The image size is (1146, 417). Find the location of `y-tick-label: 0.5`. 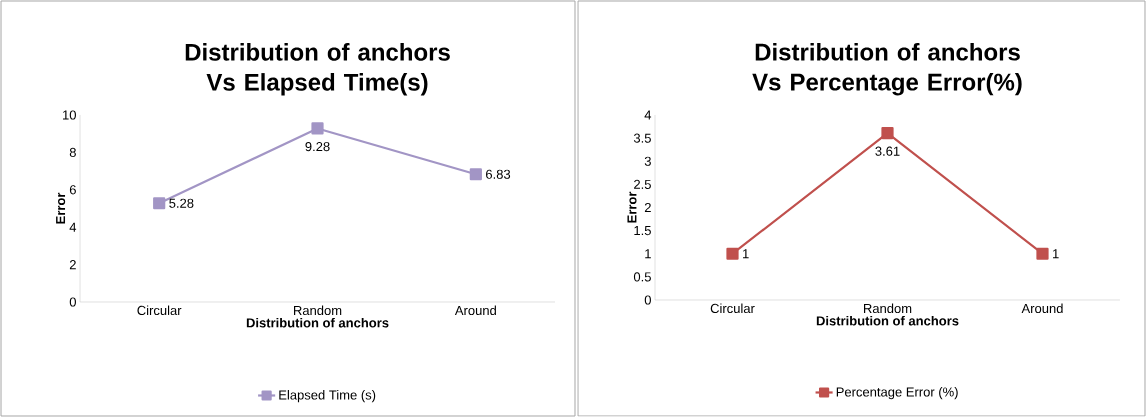

y-tick-label: 0.5 is located at coordinates (642, 277).